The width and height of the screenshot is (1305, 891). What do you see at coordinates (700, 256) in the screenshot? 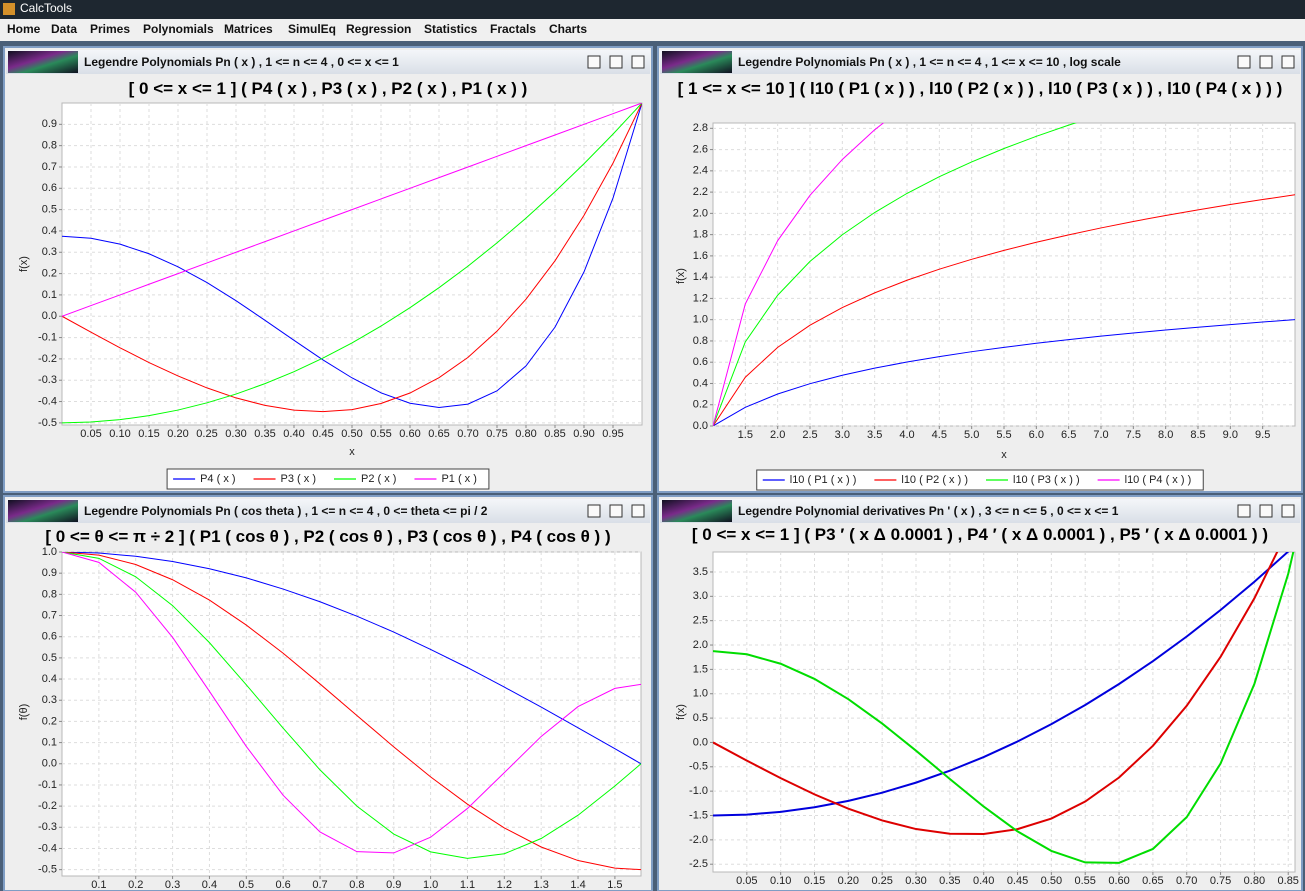
I see `y-tick-label: 1.6` at bounding box center [700, 256].